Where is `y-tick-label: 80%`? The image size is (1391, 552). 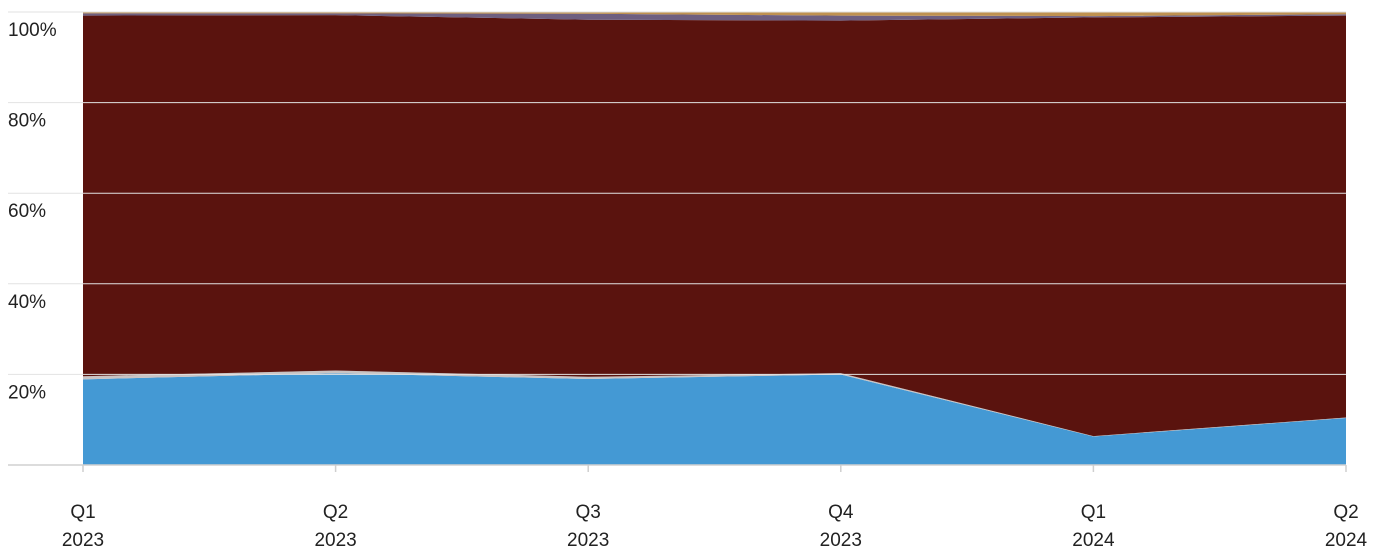
y-tick-label: 80% is located at coordinates (27, 121).